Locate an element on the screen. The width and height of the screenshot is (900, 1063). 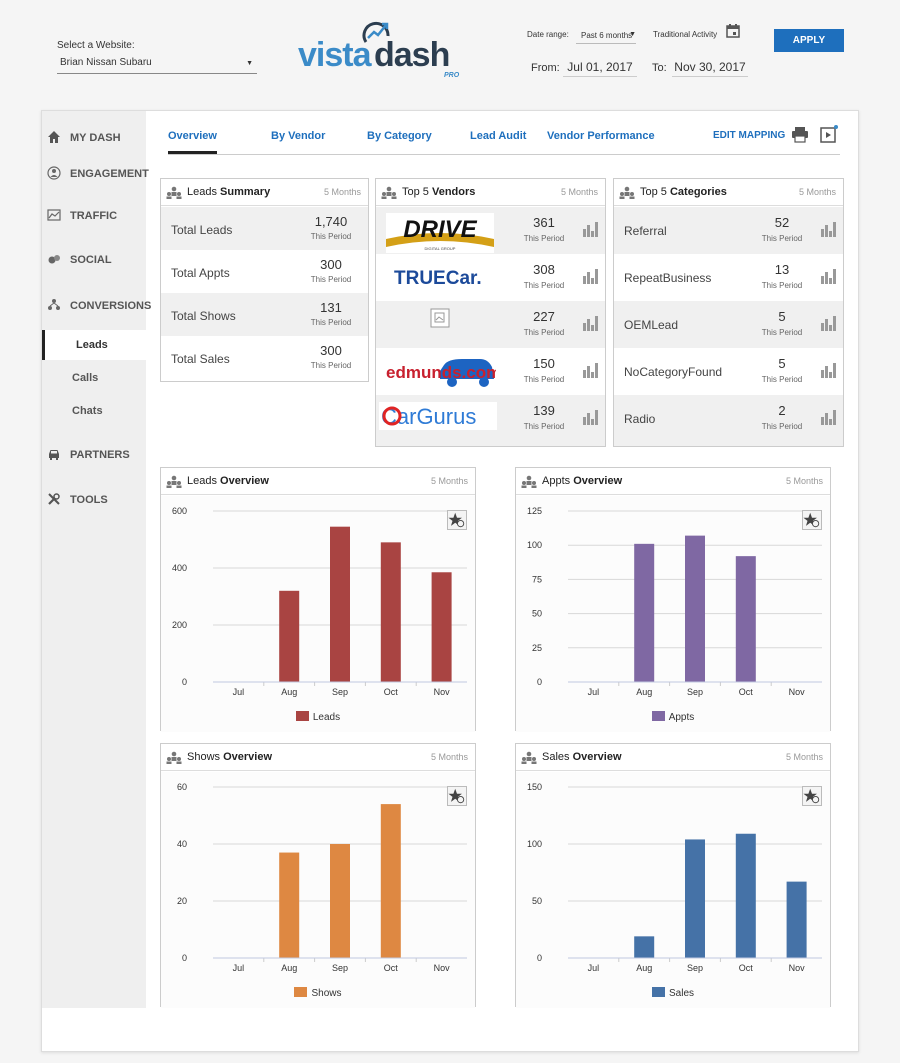
chart-months: 5 Months is located at coordinates (804, 481).